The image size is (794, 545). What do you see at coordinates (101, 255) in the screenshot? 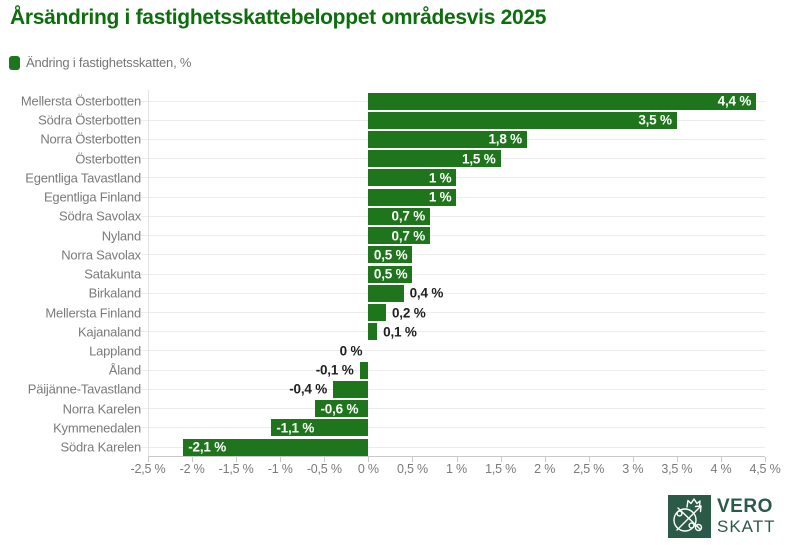
I see `category-label: Norra Savolax` at bounding box center [101, 255].